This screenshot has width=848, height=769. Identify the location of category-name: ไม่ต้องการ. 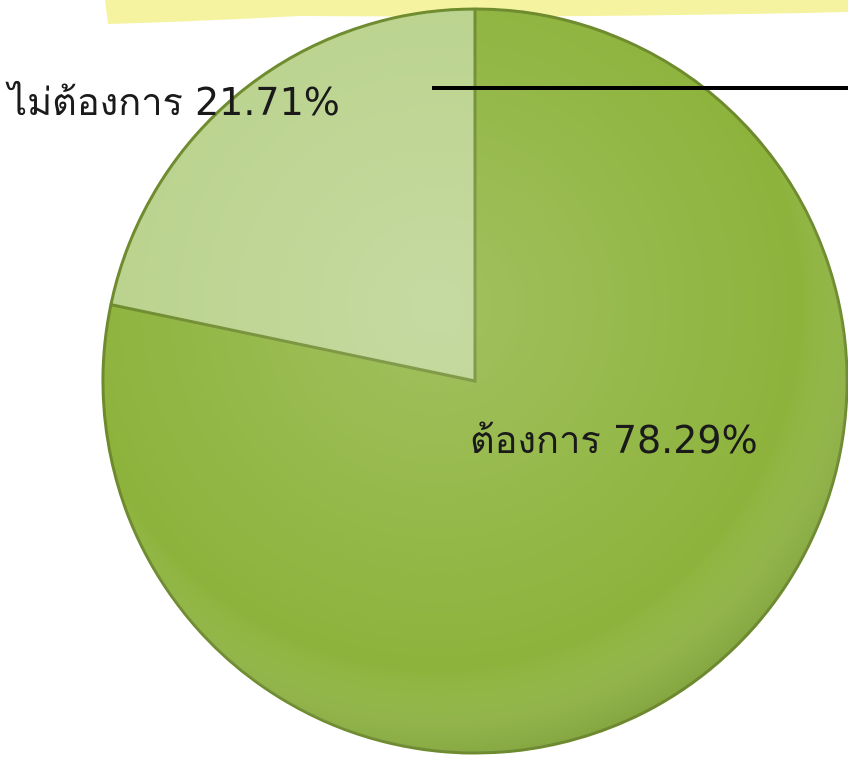
(94, 102).